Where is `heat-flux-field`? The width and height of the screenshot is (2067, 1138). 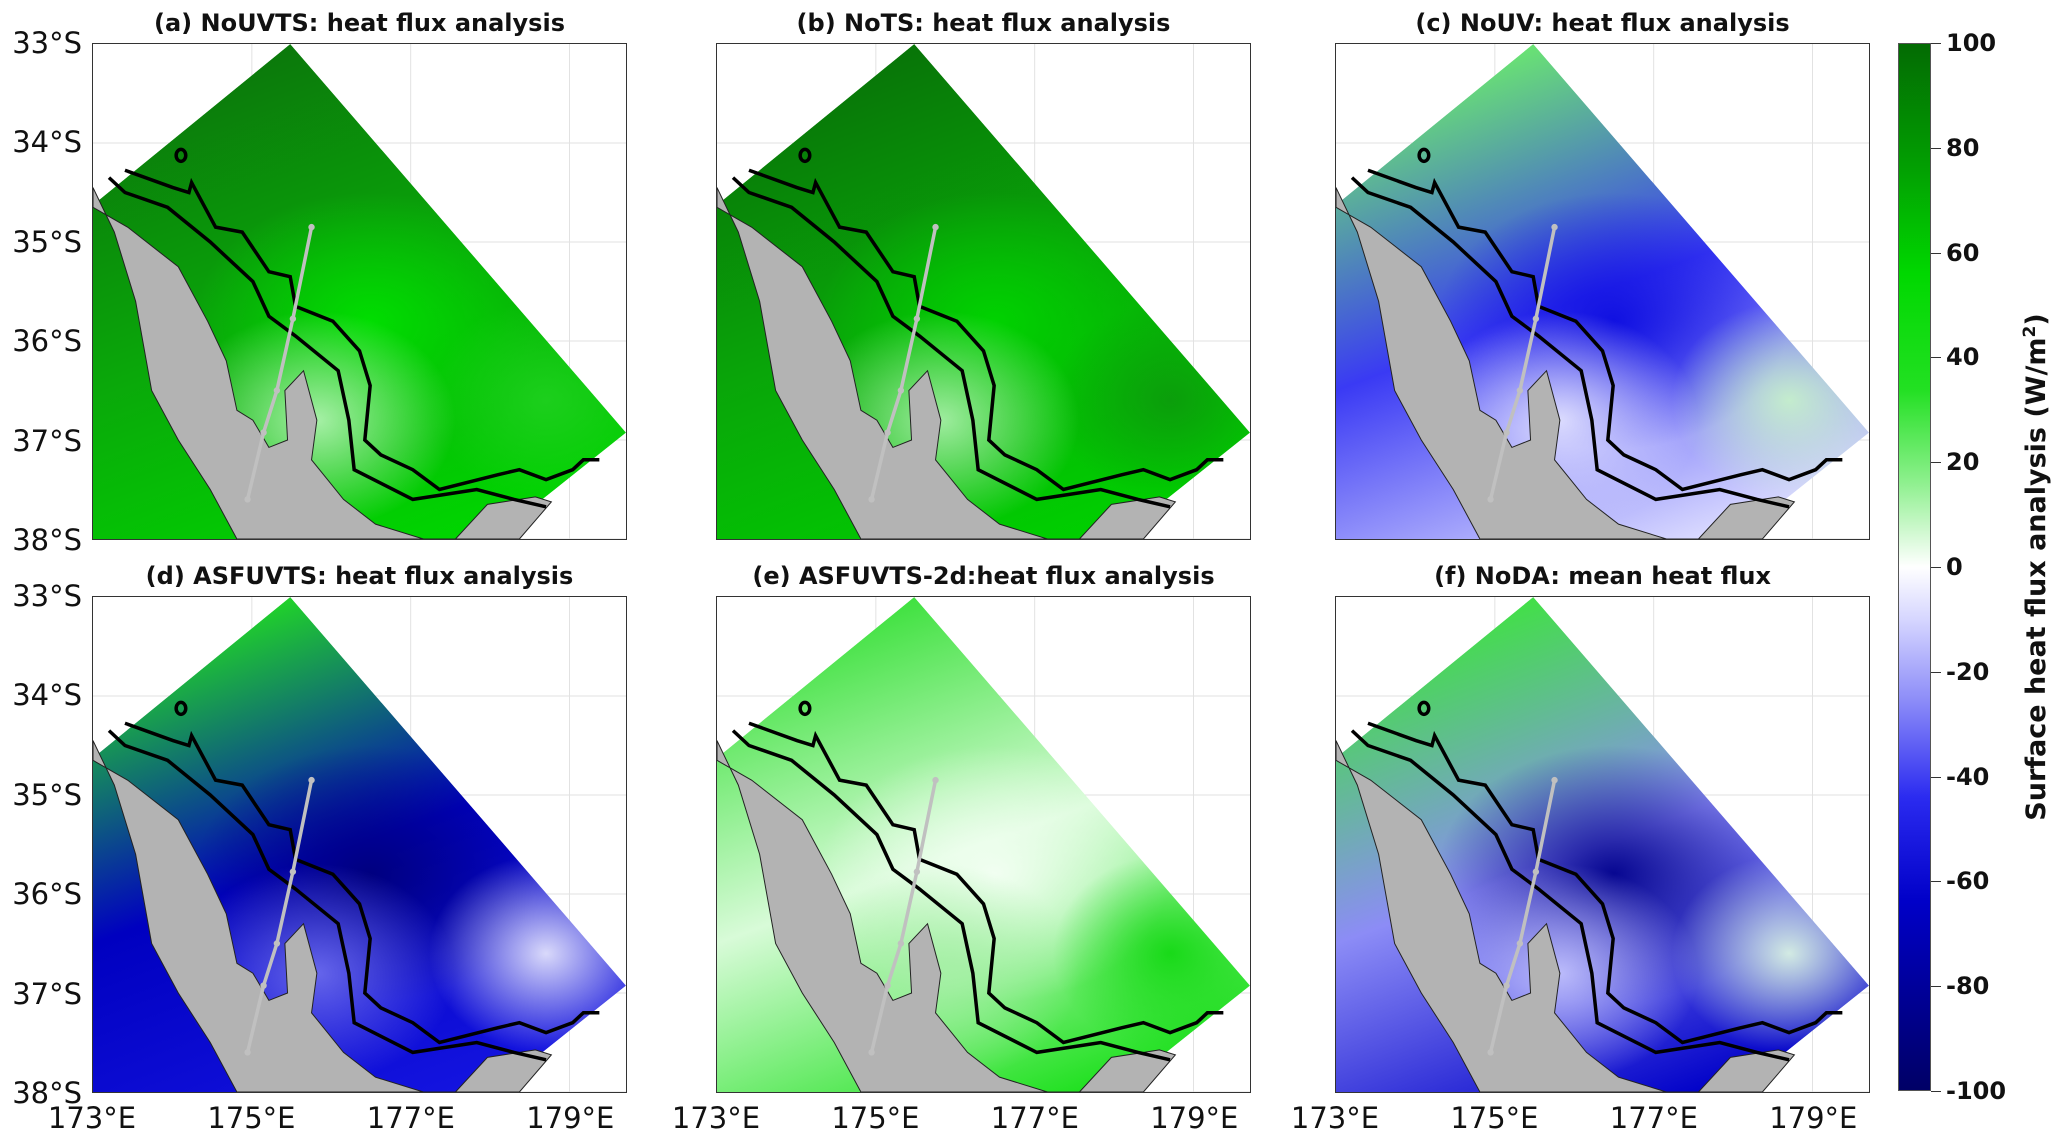 heat-flux-field is located at coordinates (983, 291).